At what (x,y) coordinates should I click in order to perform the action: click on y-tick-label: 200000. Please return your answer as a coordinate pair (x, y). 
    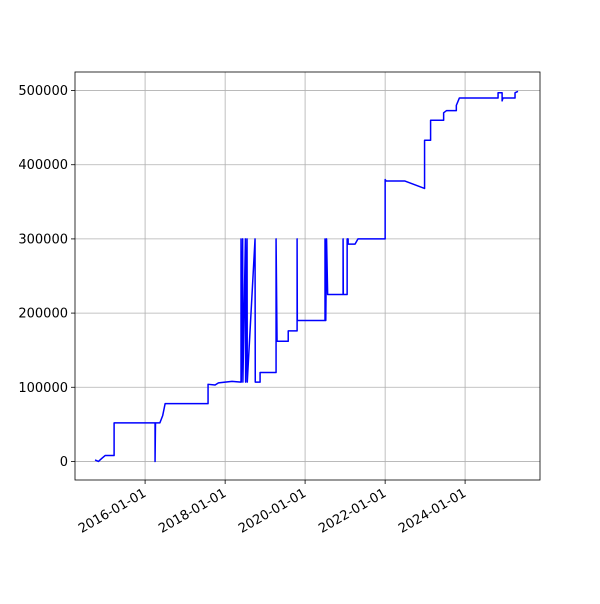
    Looking at the image, I should click on (43, 314).